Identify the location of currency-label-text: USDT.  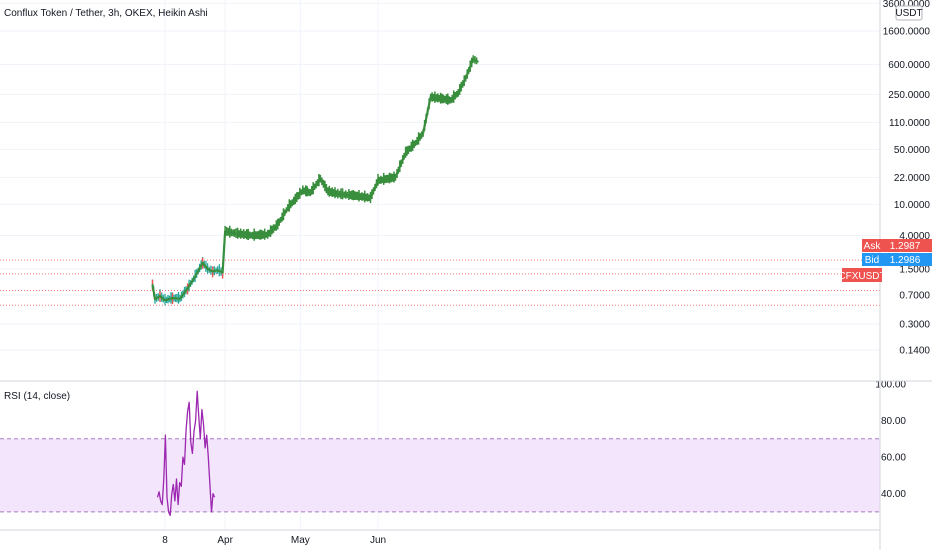
(908, 13).